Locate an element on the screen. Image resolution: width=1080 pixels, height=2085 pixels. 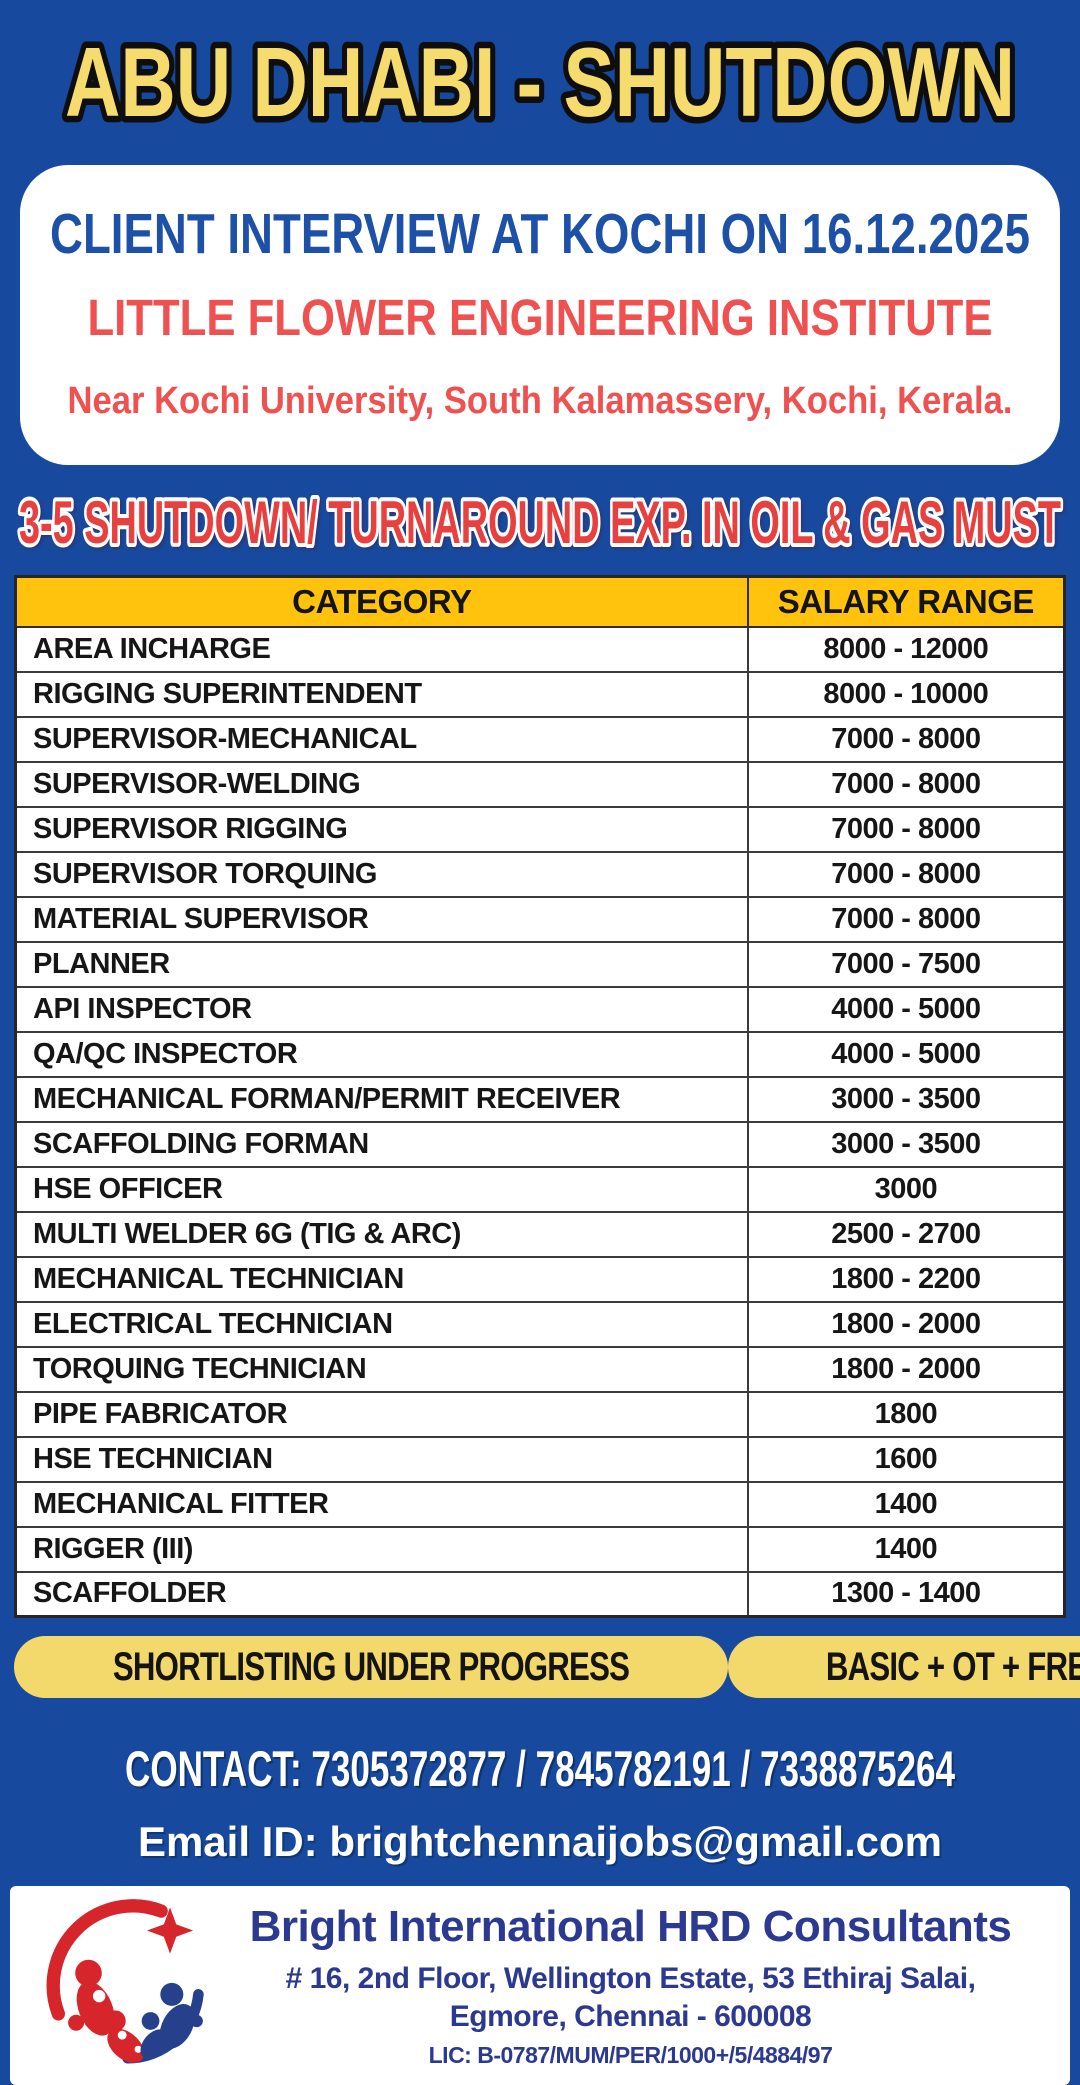
table-header-row: CATEGORY SALARY RANGE is located at coordinates (540, 601).